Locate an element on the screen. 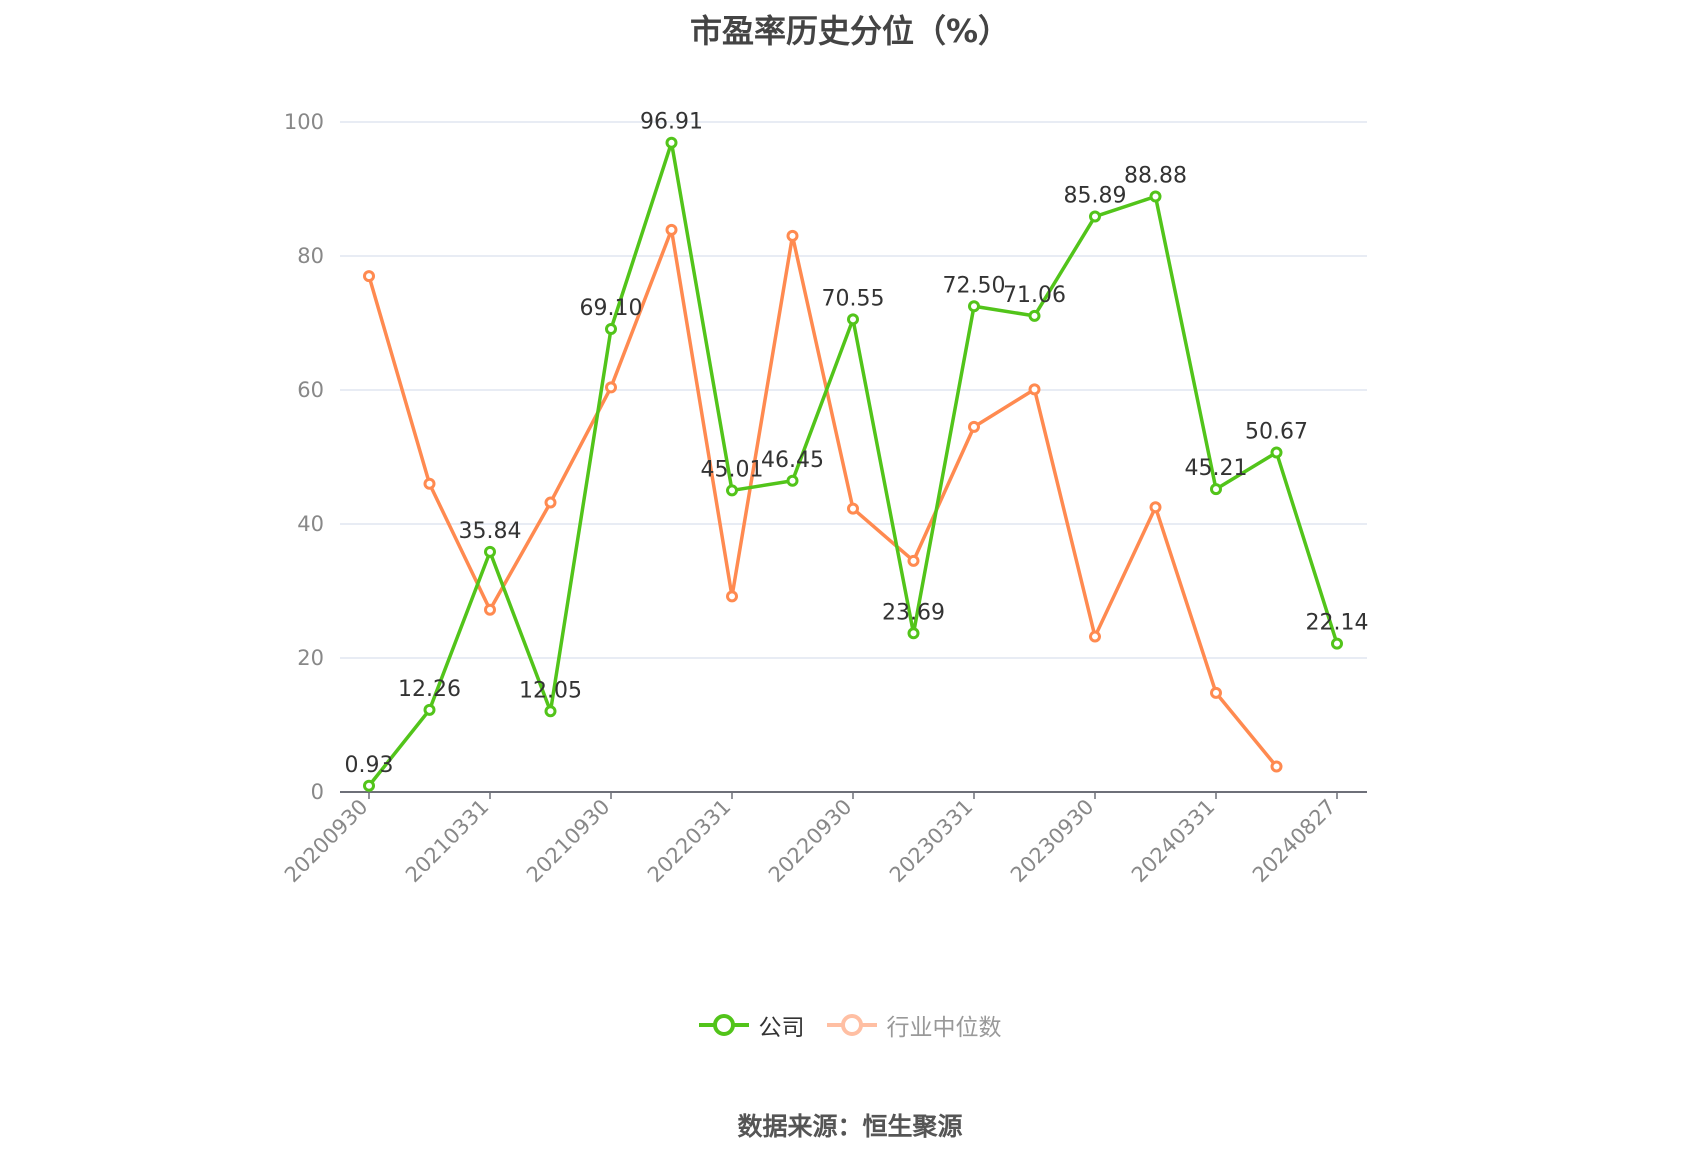 The width and height of the screenshot is (1700, 1150). data-label: 71.06 is located at coordinates (1034, 295).